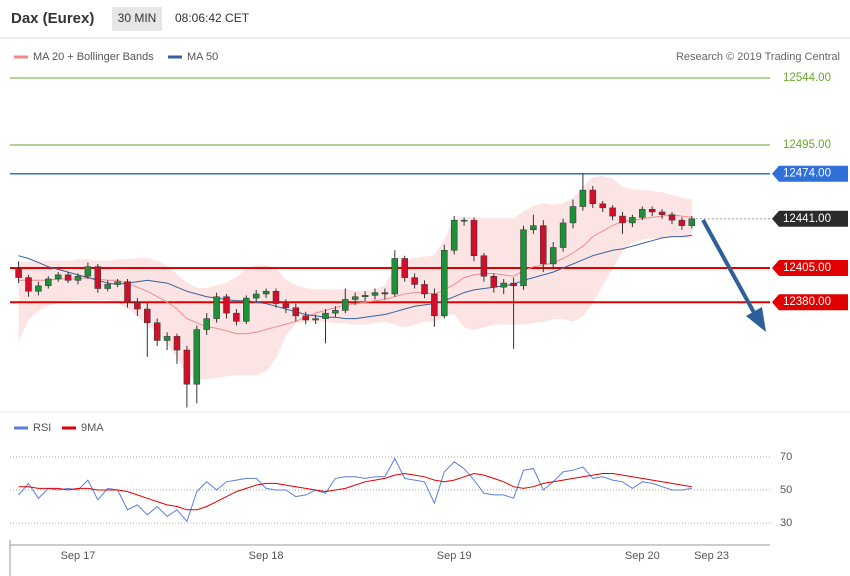 Image resolution: width=850 pixels, height=576 pixels. I want to click on y-tick-label: 70, so click(786, 457).